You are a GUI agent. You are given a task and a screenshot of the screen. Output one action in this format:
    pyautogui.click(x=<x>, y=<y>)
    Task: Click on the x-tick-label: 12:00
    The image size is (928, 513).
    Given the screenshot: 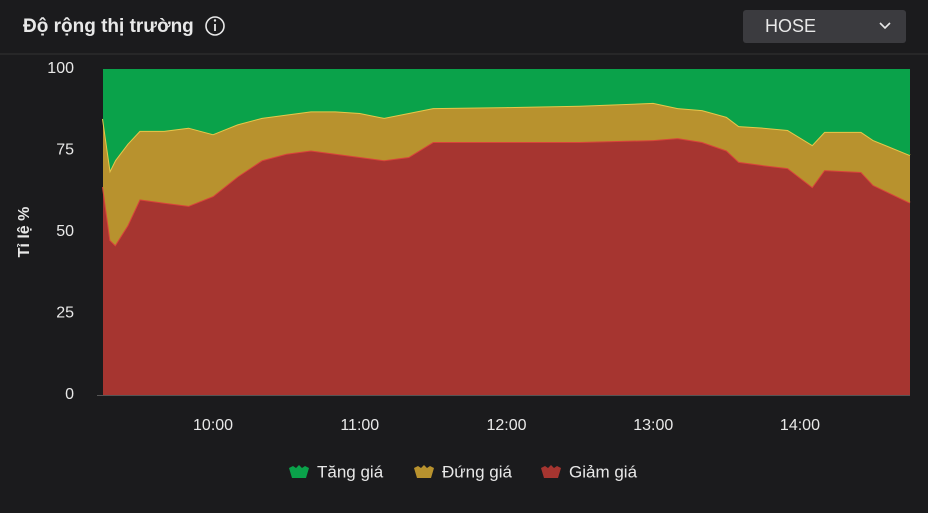 What is the action you would take?
    pyautogui.click(x=506, y=425)
    